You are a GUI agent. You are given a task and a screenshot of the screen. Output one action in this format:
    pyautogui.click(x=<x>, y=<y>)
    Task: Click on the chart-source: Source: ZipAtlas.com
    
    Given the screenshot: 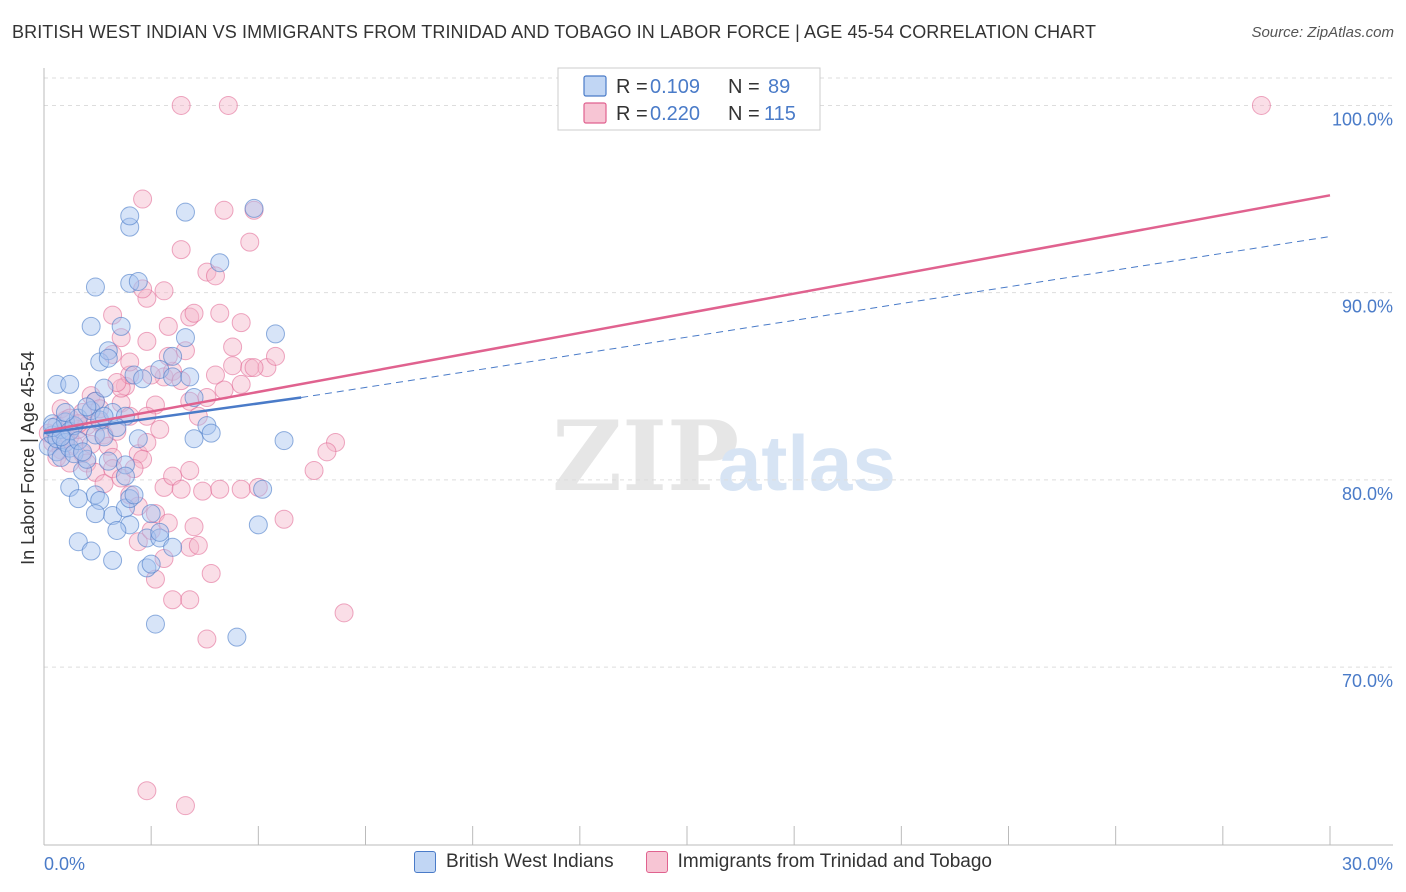 What is the action you would take?
    pyautogui.click(x=1322, y=32)
    